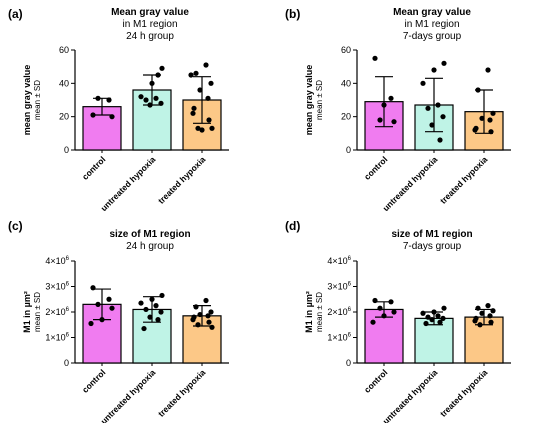 The height and width of the screenshot is (423, 550). What do you see at coordinates (57, 312) in the screenshot?
I see `y-tick-label: 2×106` at bounding box center [57, 312].